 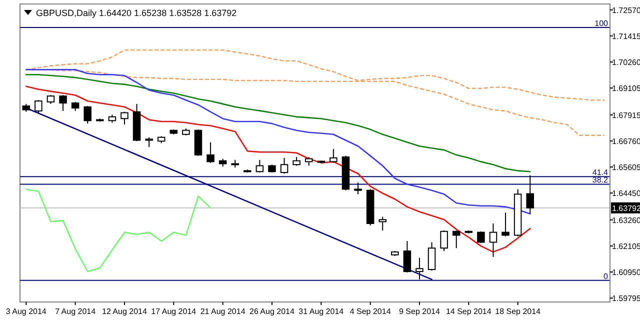 I want to click on annotation: 0, so click(x=606, y=276).